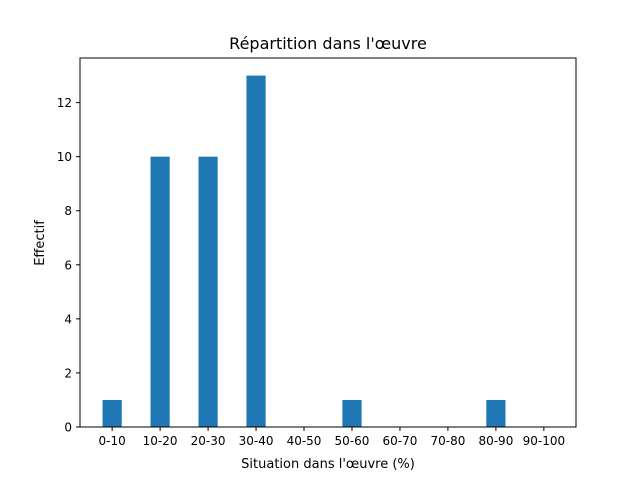  What do you see at coordinates (328, 43) in the screenshot?
I see `chart-title: Répartition dans l'œuvre` at bounding box center [328, 43].